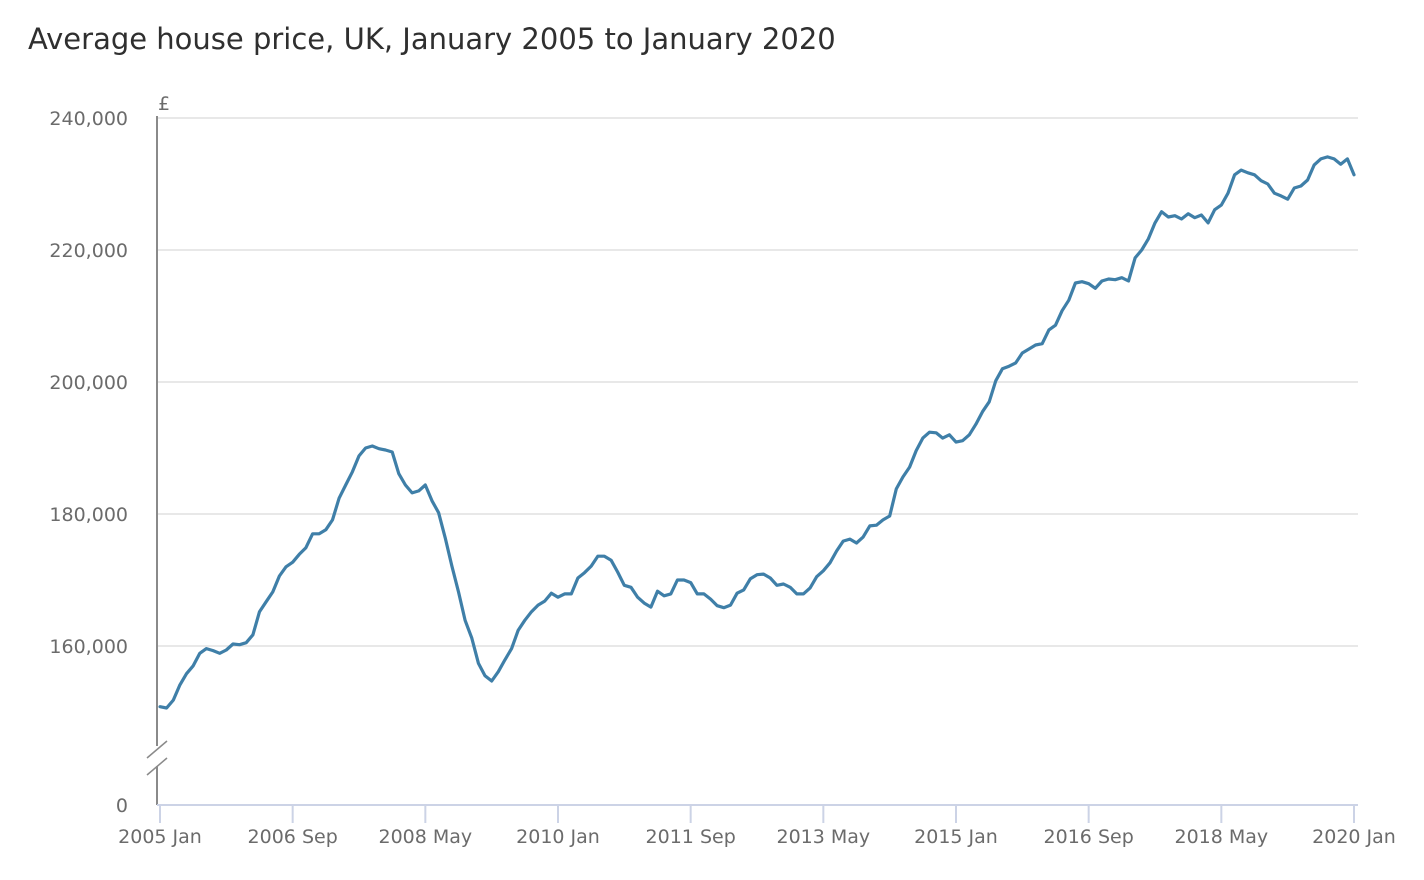 The height and width of the screenshot is (880, 1424). I want to click on y-tick-label: 180,000, so click(88, 515).